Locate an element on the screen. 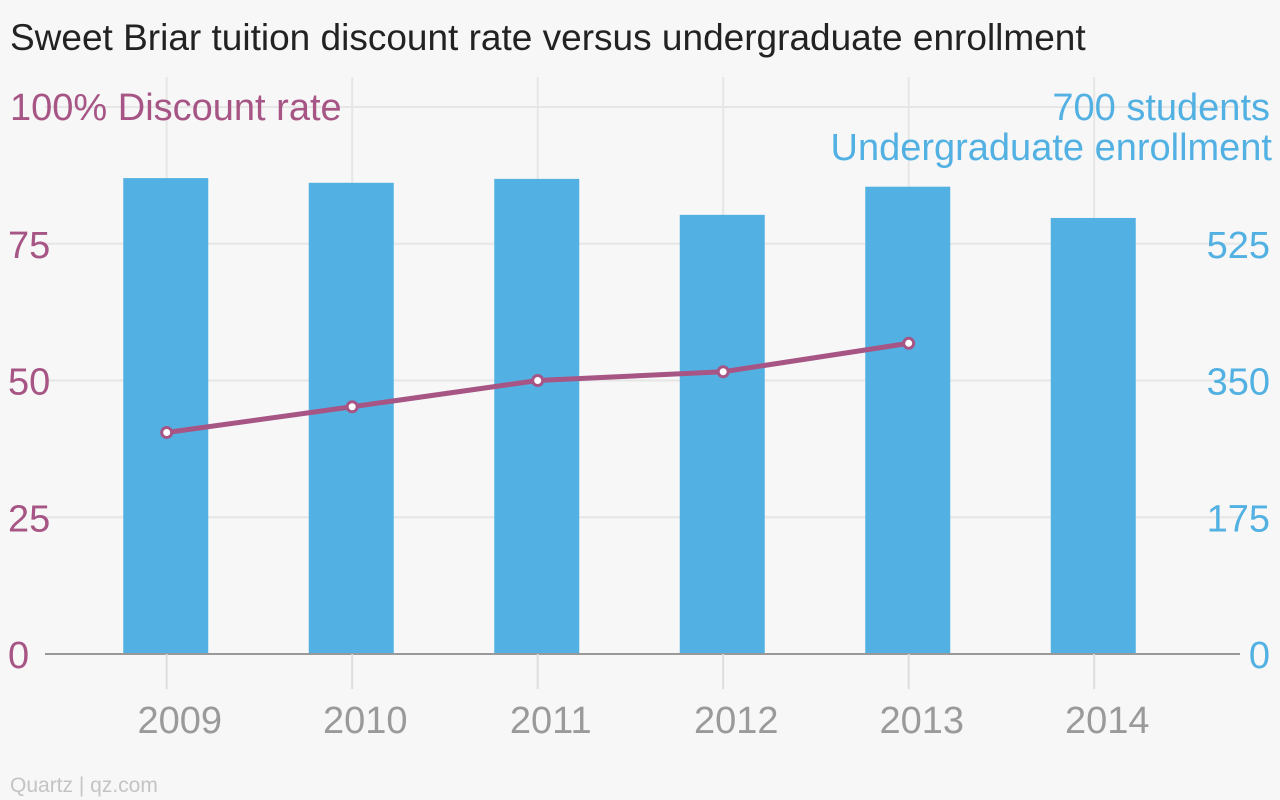 The width and height of the screenshot is (1280, 800). right-axis-label: Undergraduate enrollment is located at coordinates (1052, 148).